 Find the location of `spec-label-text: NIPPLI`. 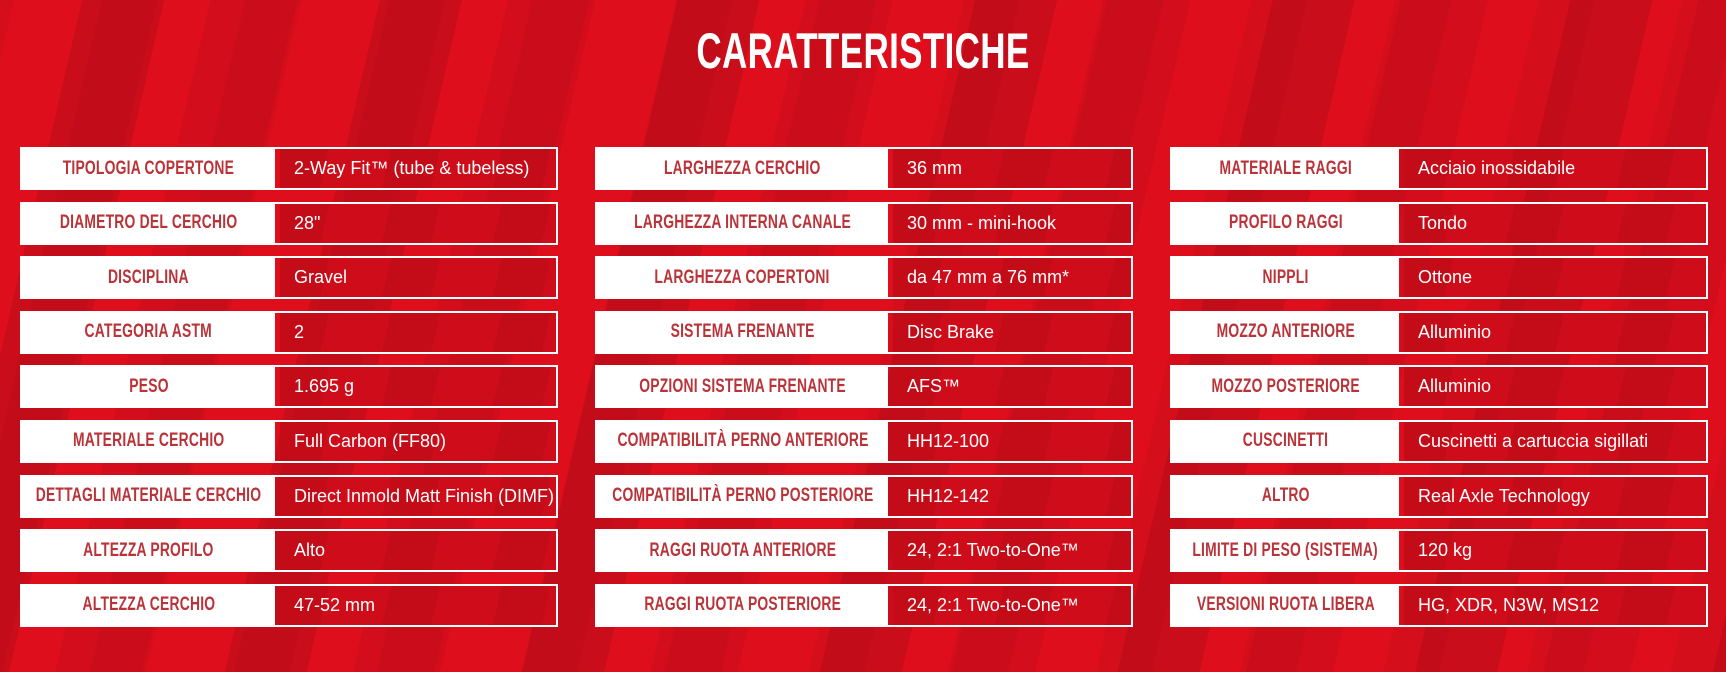

spec-label-text: NIPPLI is located at coordinates (1285, 277).